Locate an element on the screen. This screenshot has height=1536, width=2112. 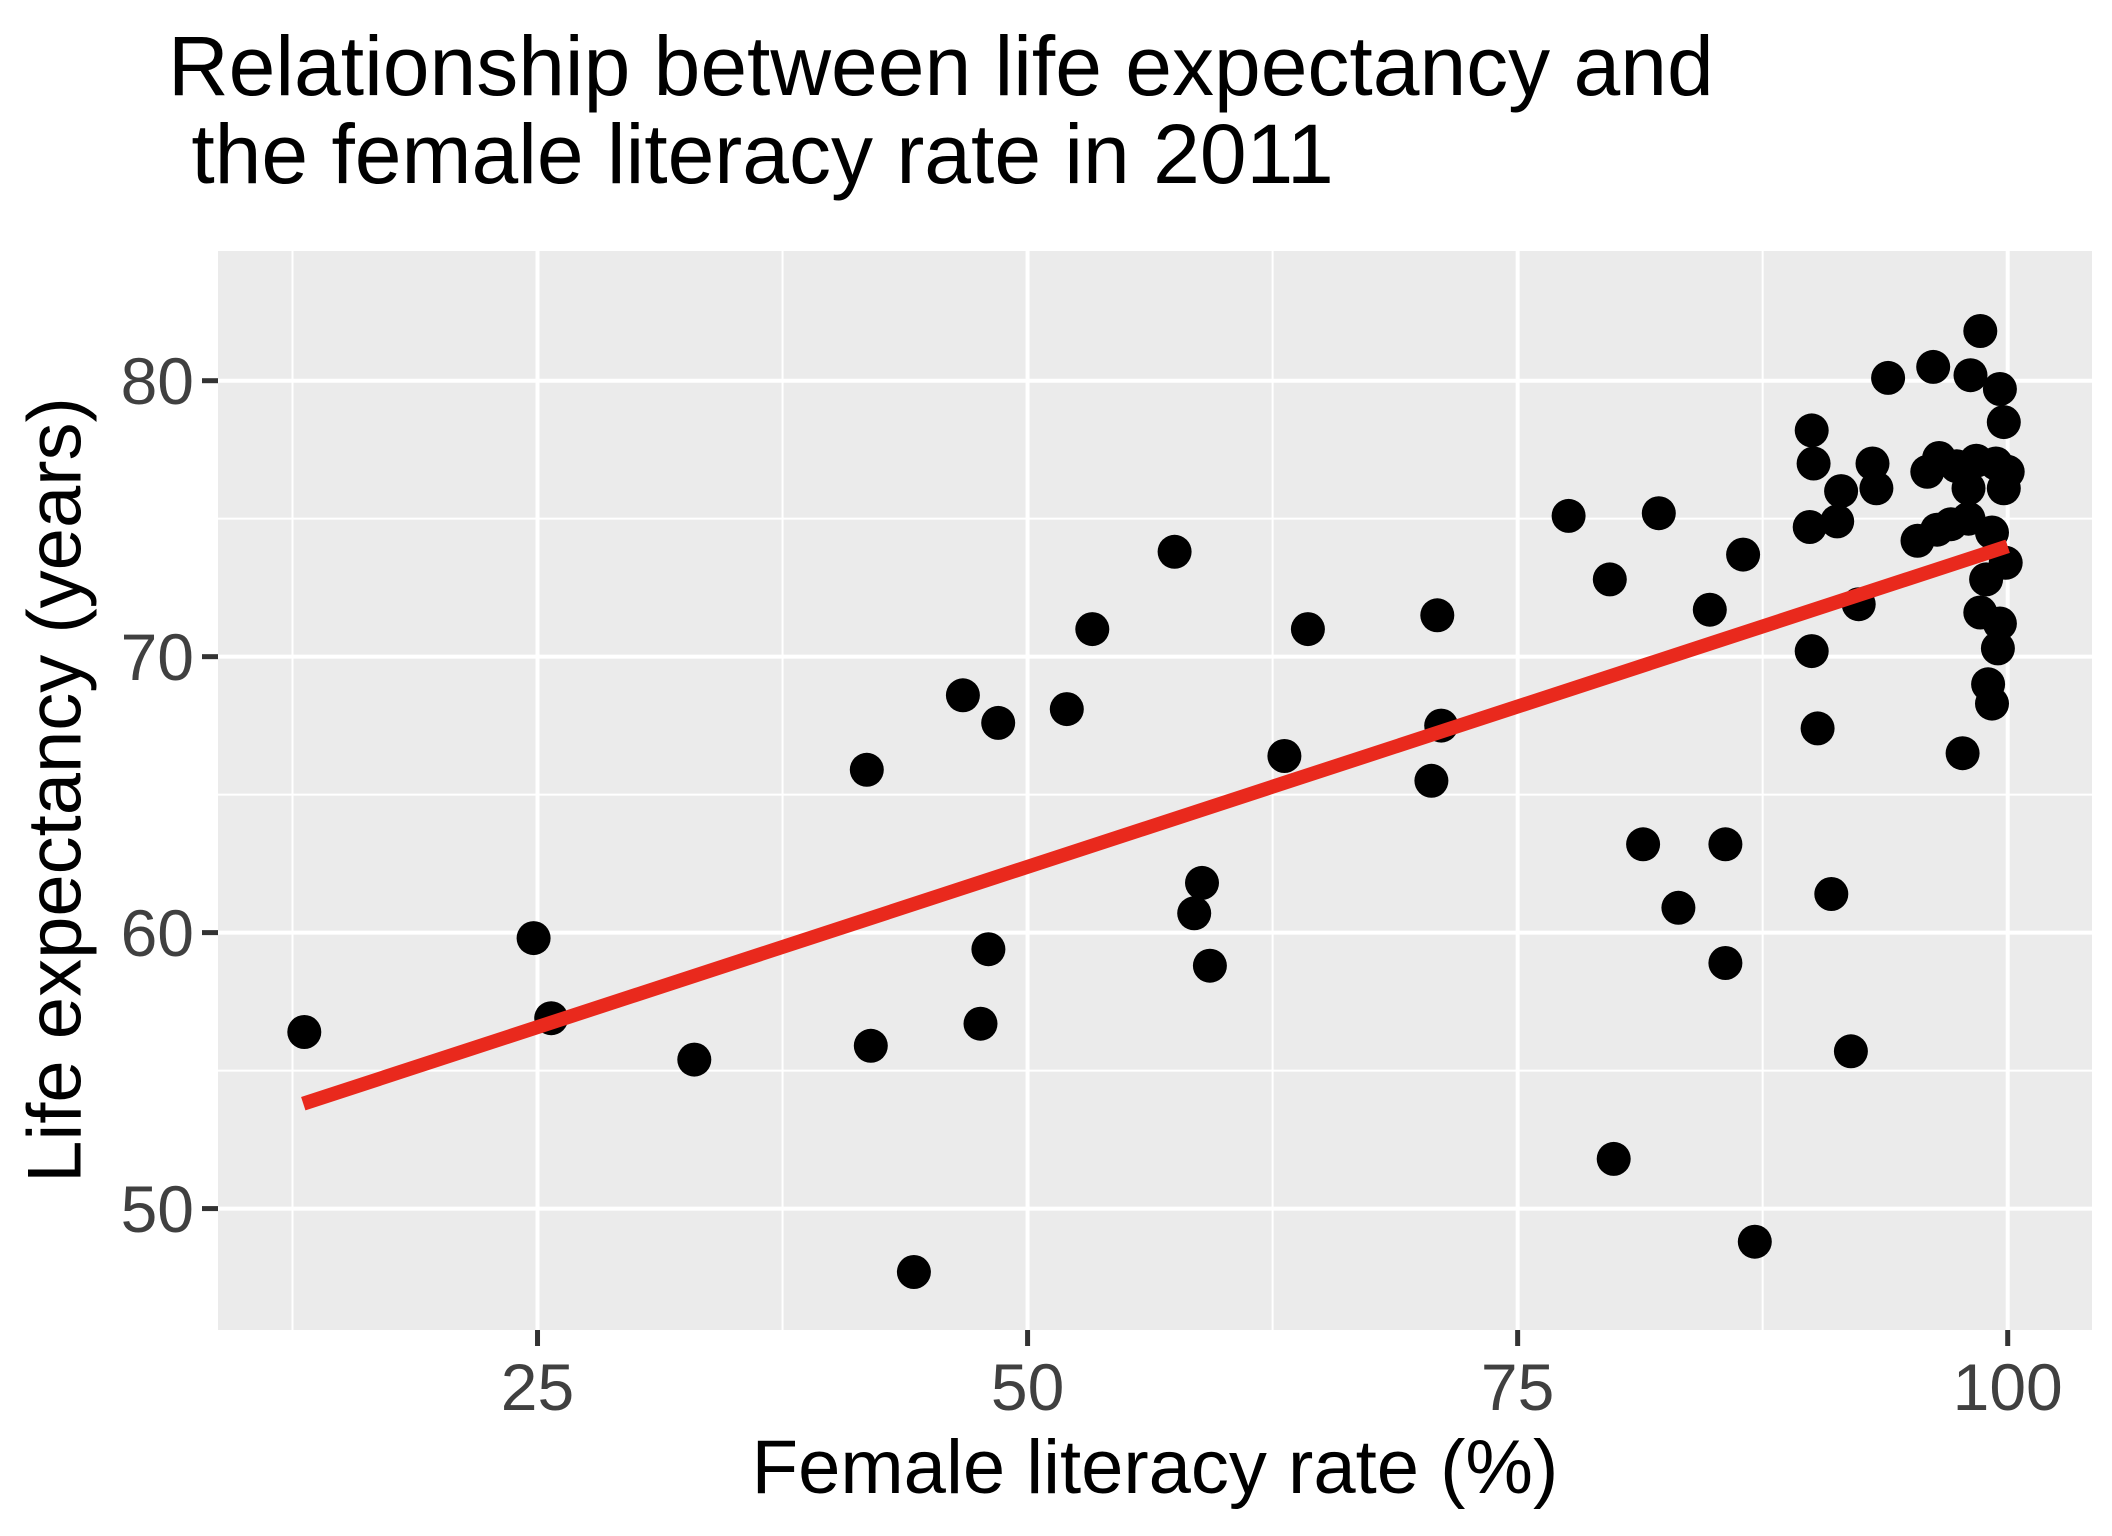
plot-title-line-1: Relationship between life expectancy and is located at coordinates (941, 66).